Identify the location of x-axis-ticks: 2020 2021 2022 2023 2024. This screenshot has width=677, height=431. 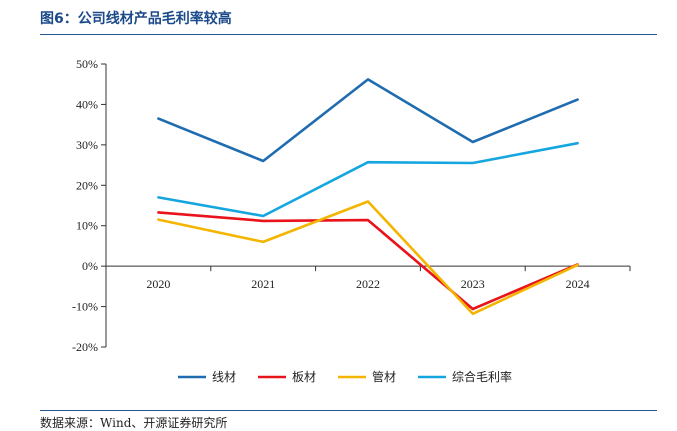
(368, 278).